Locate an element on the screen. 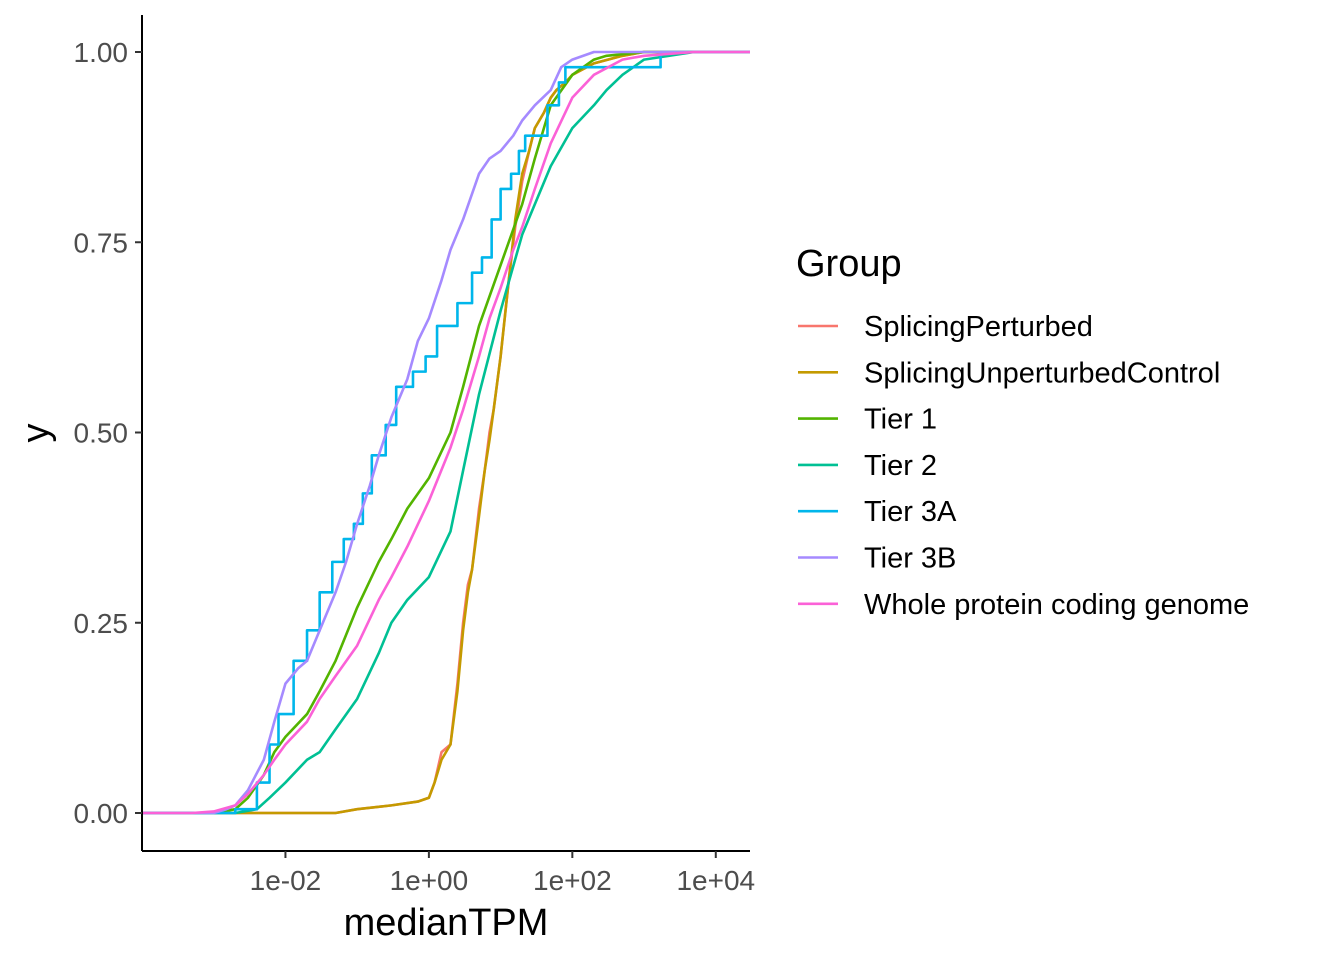 This screenshot has height=960, width=1344. y-axis-title: y is located at coordinates (36, 433).